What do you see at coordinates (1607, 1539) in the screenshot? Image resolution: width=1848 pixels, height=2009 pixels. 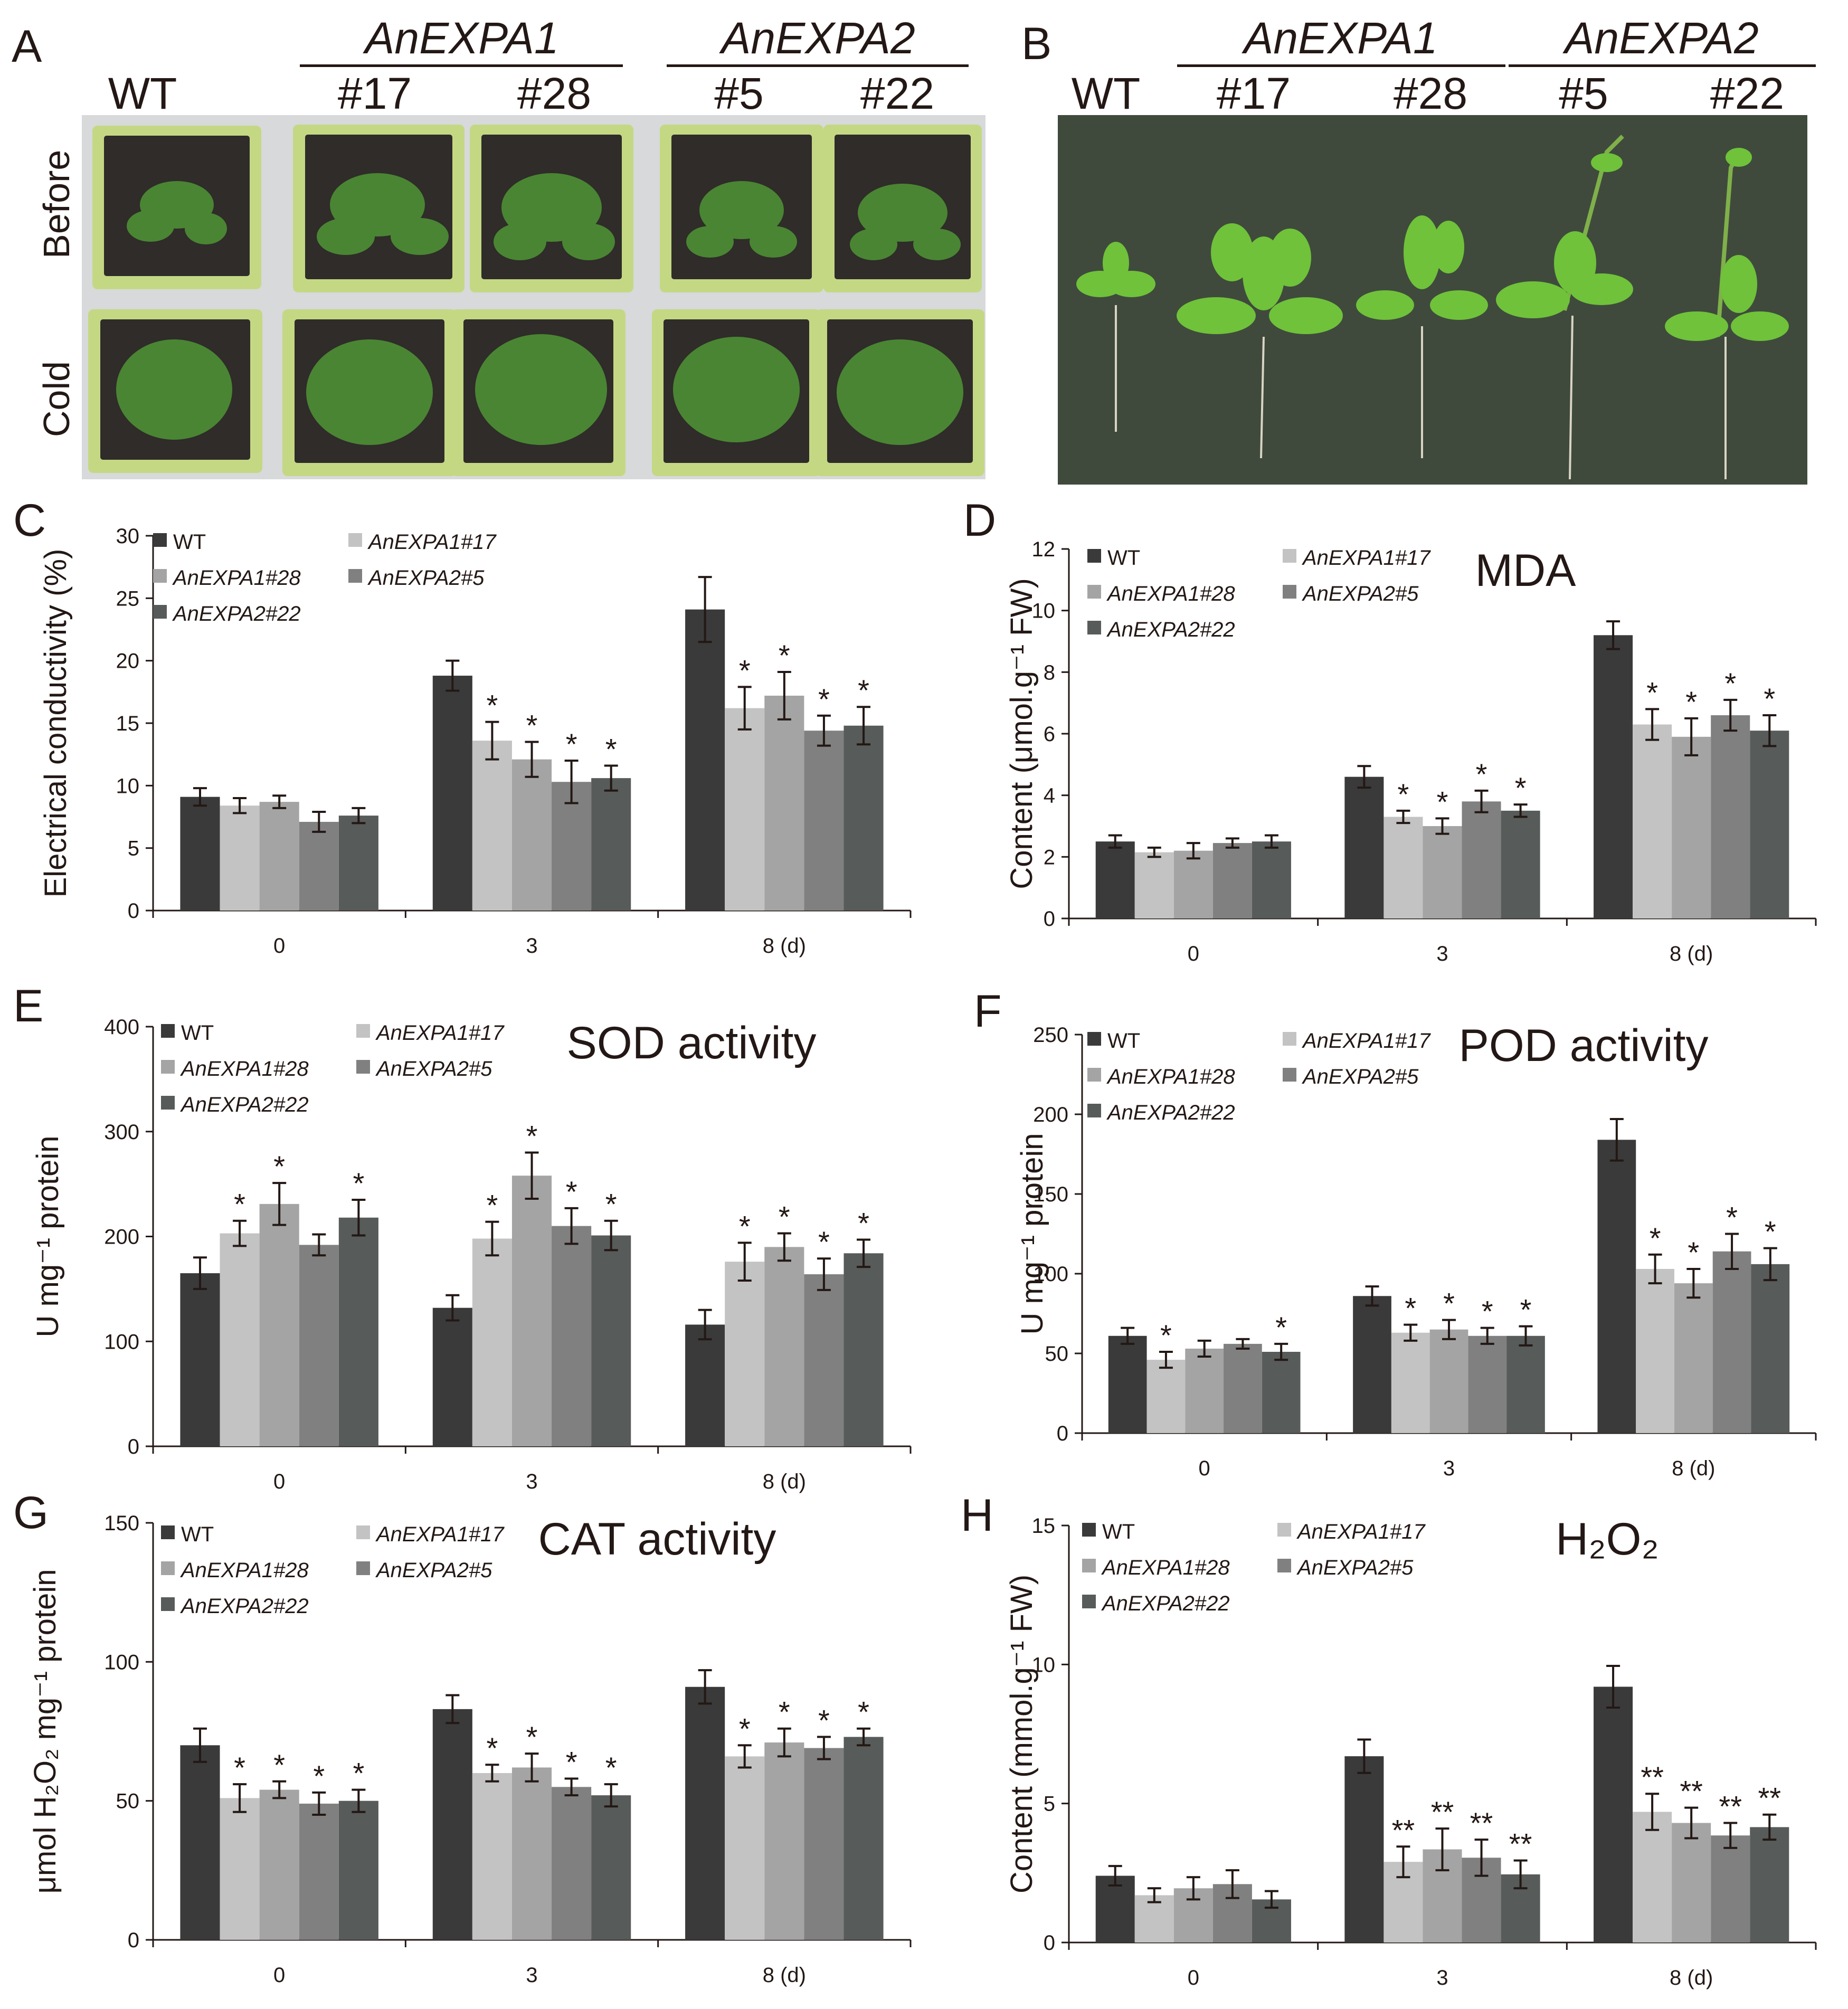 I see `chart-h-title: H₂O₂` at bounding box center [1607, 1539].